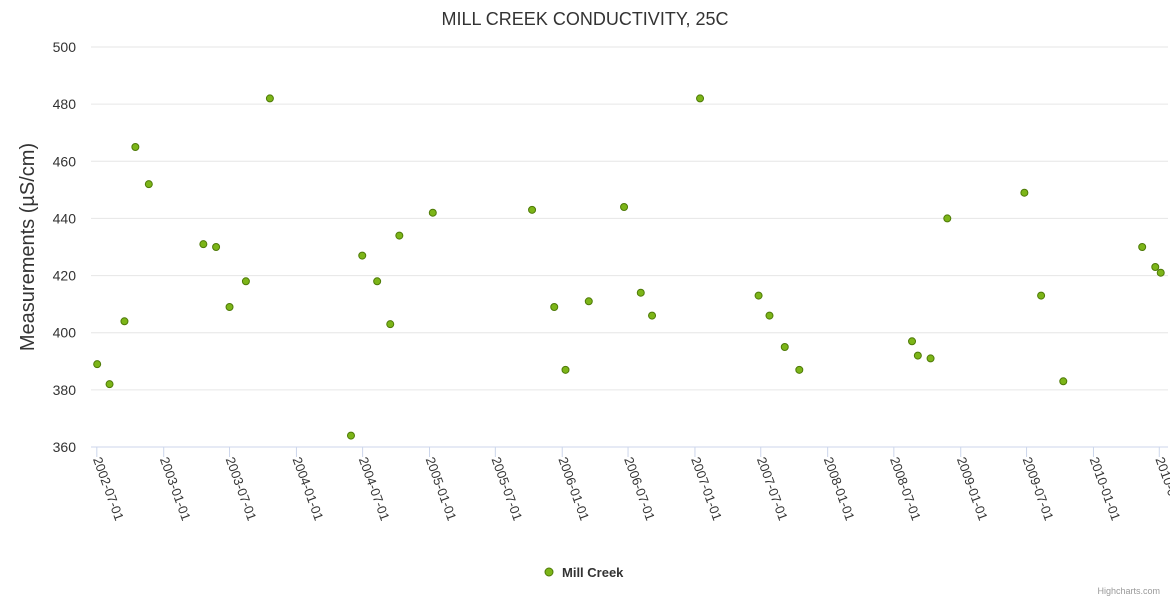  Describe the element at coordinates (972, 489) in the screenshot. I see `x-tick-label: 2009-01-01` at that location.